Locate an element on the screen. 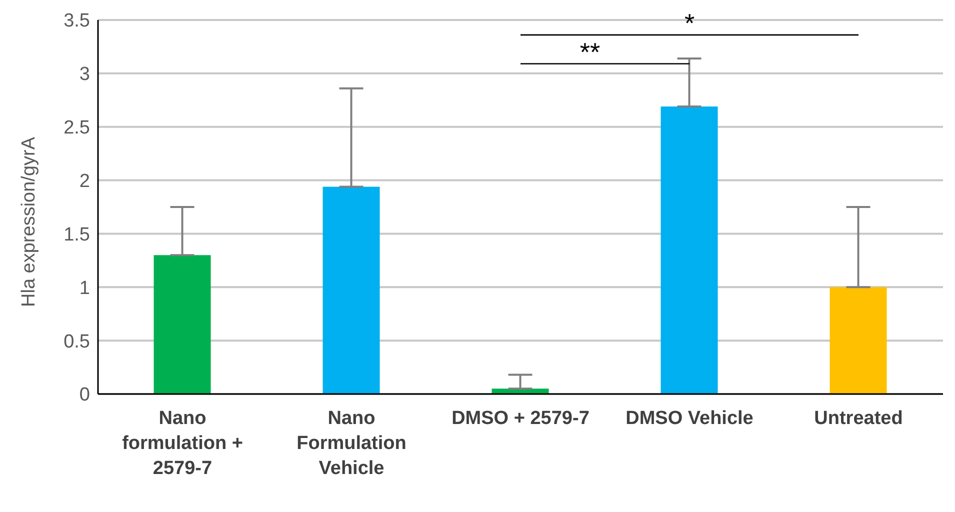  y-tick-label: 1.5 is located at coordinates (77, 235).